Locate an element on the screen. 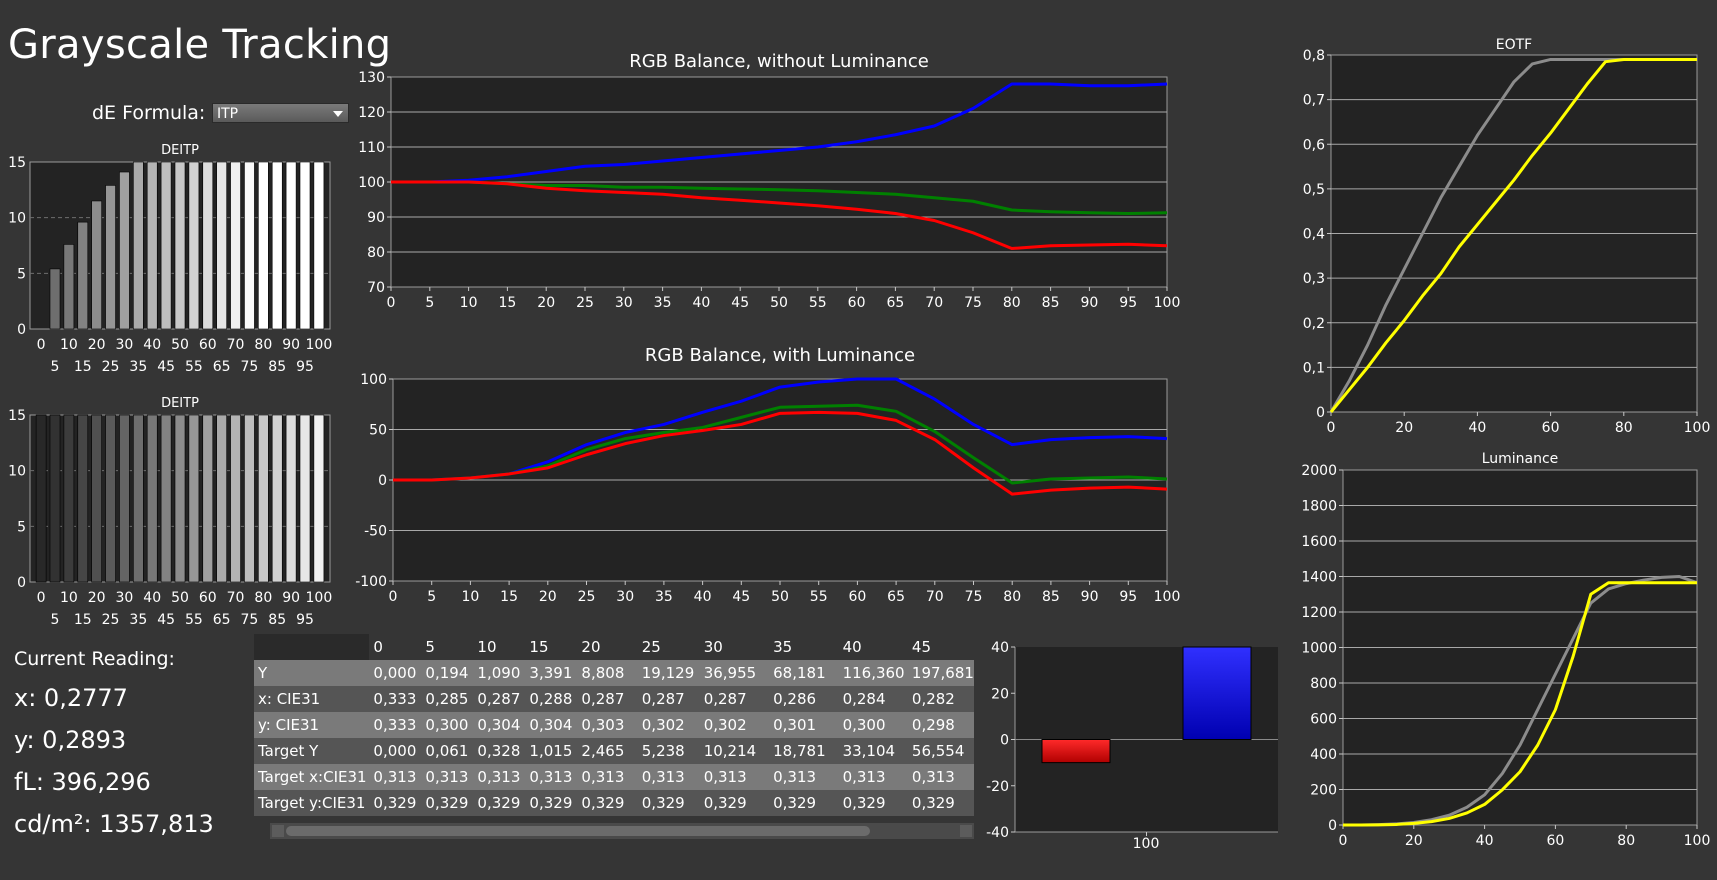 The image size is (1717, 880). column-header: 40 is located at coordinates (873, 647).